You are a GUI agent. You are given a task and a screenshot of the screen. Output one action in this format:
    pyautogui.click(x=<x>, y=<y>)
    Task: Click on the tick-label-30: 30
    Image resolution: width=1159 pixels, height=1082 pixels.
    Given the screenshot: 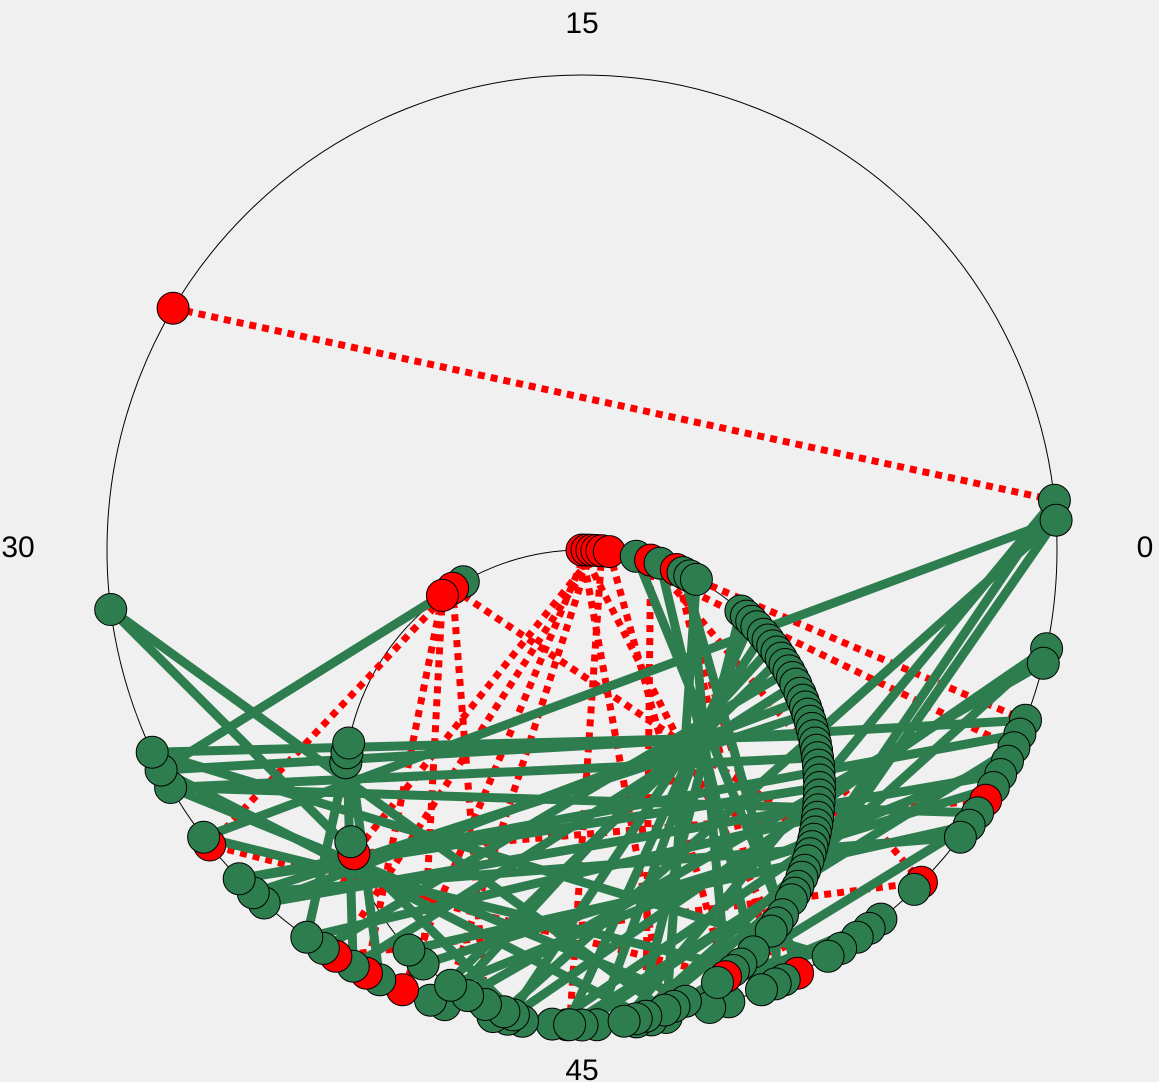 What is the action you would take?
    pyautogui.click(x=17, y=547)
    